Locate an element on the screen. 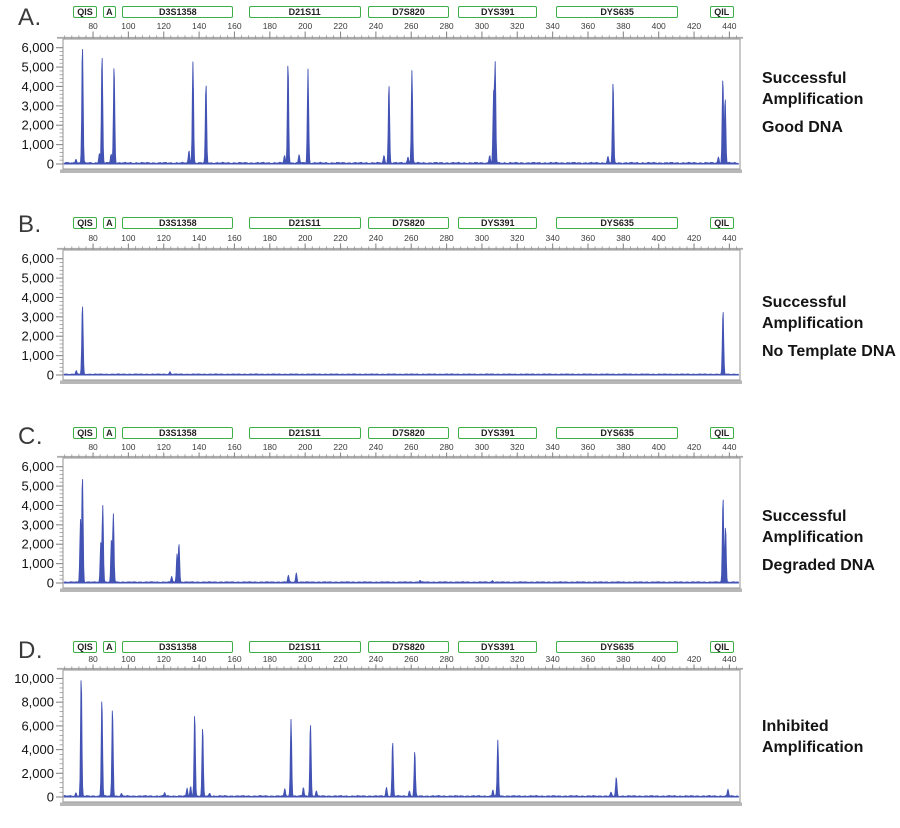 This screenshot has height=828, width=900. panel-b-y-axis: 6,000 5,000 4,000 3,000 2,000 1,000 0 is located at coordinates (42, 317).